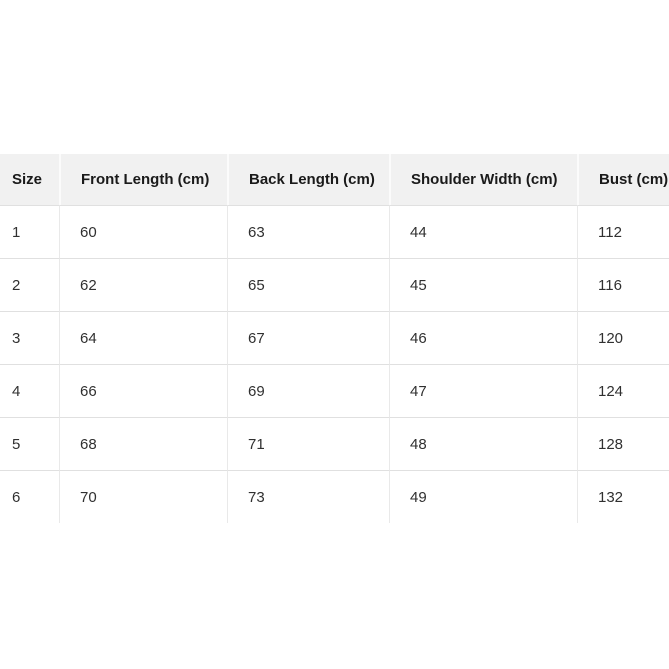 The height and width of the screenshot is (669, 669). I want to click on cell-shoulder-width: 48, so click(483, 443).